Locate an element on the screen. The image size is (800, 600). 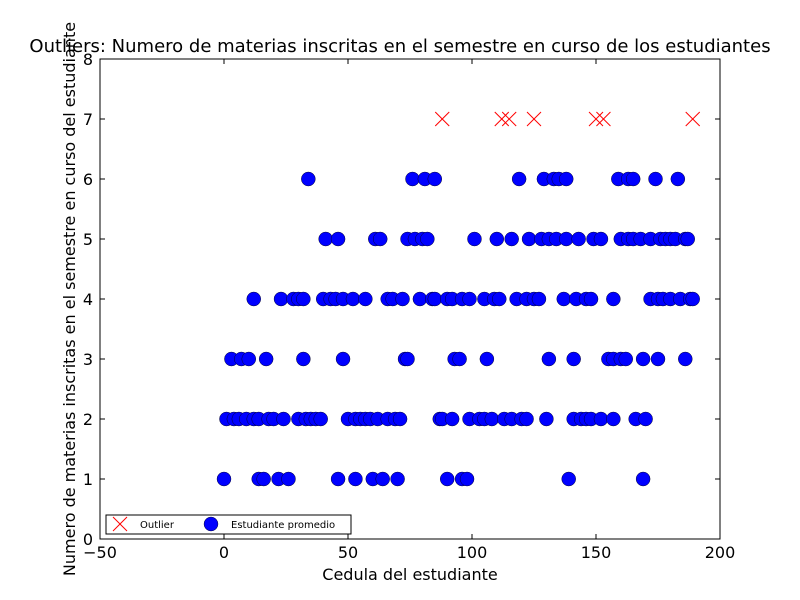
legend: Outlier Estudiante promedio is located at coordinates (228, 524).